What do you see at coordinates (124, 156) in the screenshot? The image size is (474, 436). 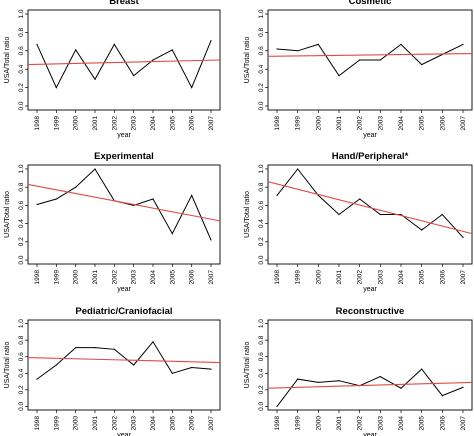 I see `panel-title: Experimental` at bounding box center [124, 156].